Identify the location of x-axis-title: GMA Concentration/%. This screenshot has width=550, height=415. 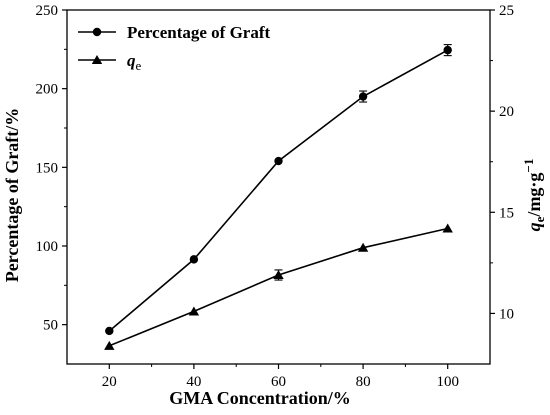
(260, 398).